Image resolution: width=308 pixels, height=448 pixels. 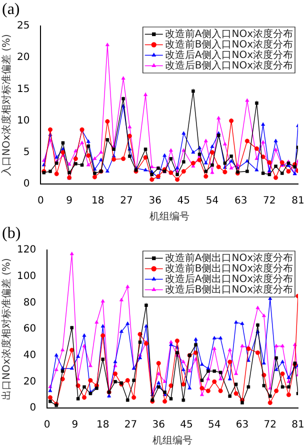 I want to click on legend-label: 改造前A侧出口NOx浓度分布, so click(x=228, y=258).